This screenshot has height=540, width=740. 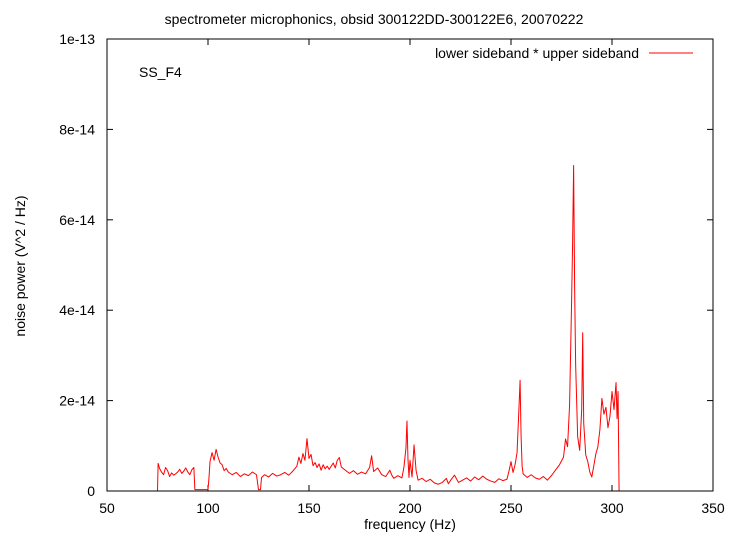 What do you see at coordinates (77, 220) in the screenshot?
I see `y-tick-label: 6e-14` at bounding box center [77, 220].